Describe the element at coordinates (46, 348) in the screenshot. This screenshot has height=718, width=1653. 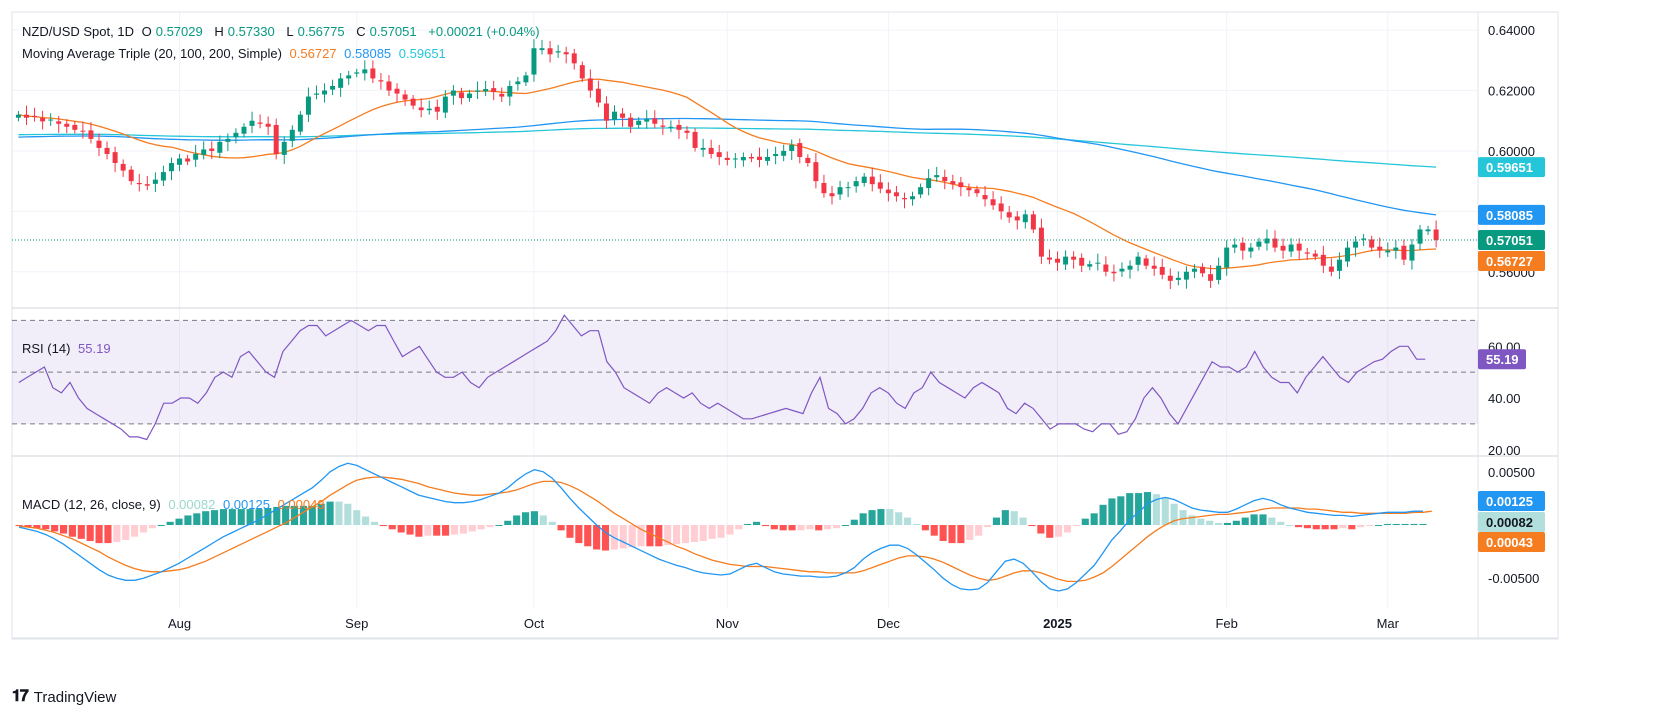
I see `rsi-indicator-label: RSI (14)` at that location.